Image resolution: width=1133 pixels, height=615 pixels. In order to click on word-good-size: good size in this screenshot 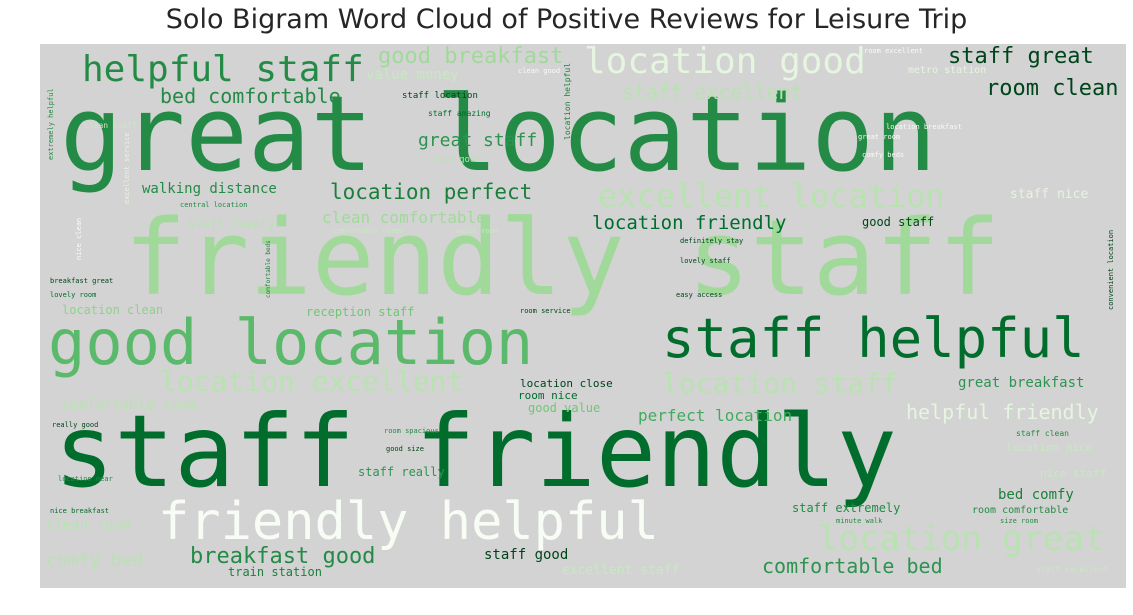, I will do `click(405, 449)`.